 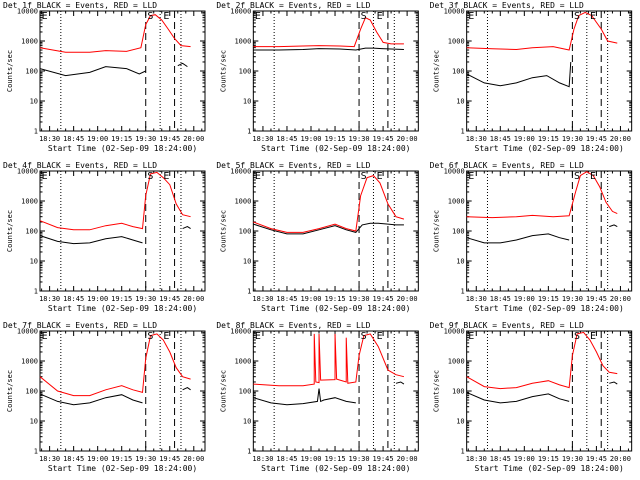 I want to click on chart-title: Det 4f BLACK = Events, RED = LLD, so click(x=80, y=165).